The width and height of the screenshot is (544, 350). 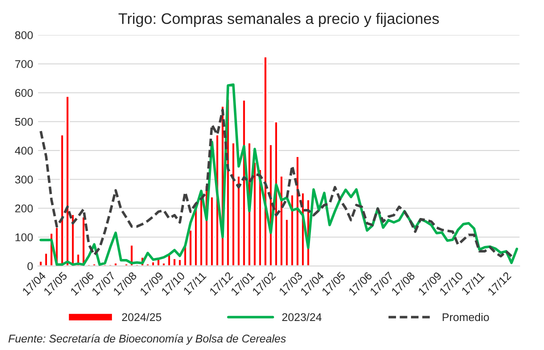 I want to click on y-tick-label: 0, so click(x=30, y=266).